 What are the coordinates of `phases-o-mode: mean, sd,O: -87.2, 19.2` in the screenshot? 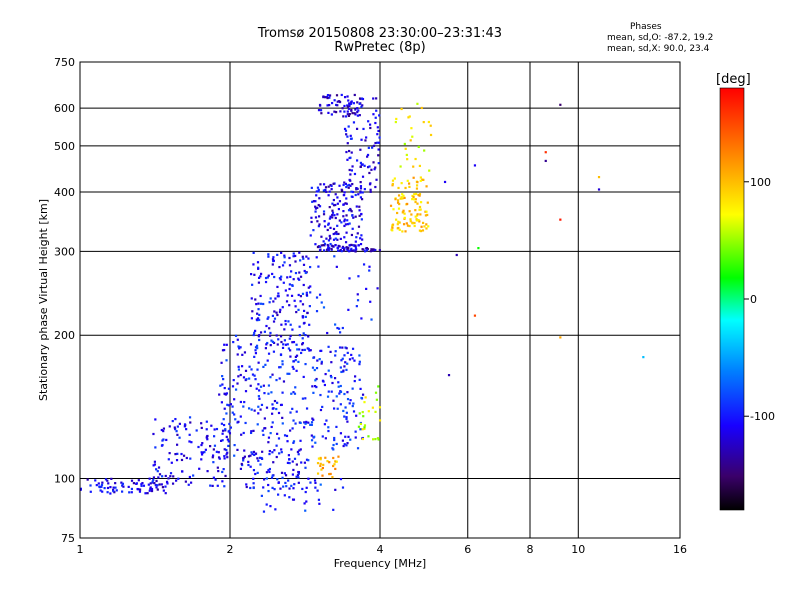 It's located at (660, 38).